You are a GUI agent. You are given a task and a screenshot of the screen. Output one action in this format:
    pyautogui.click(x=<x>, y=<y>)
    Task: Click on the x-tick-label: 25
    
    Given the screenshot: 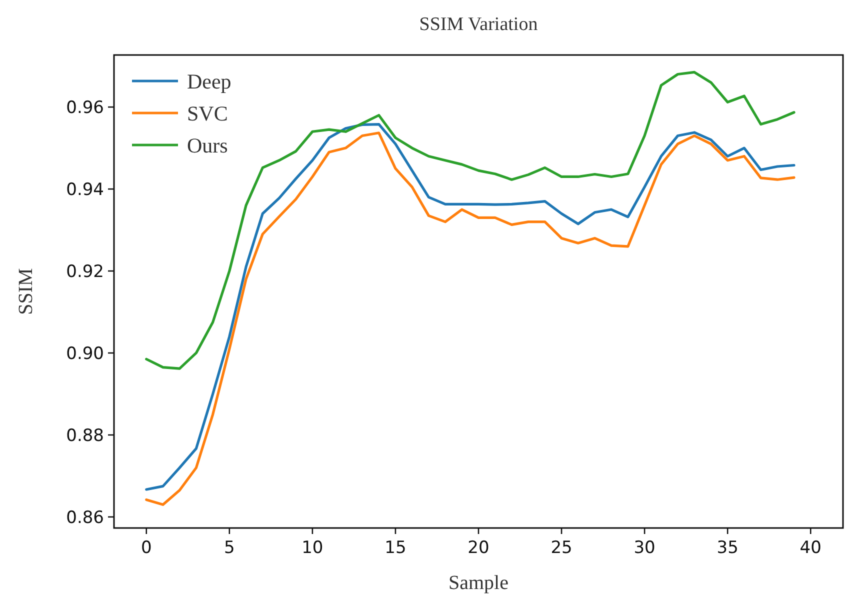 What is the action you would take?
    pyautogui.click(x=561, y=548)
    